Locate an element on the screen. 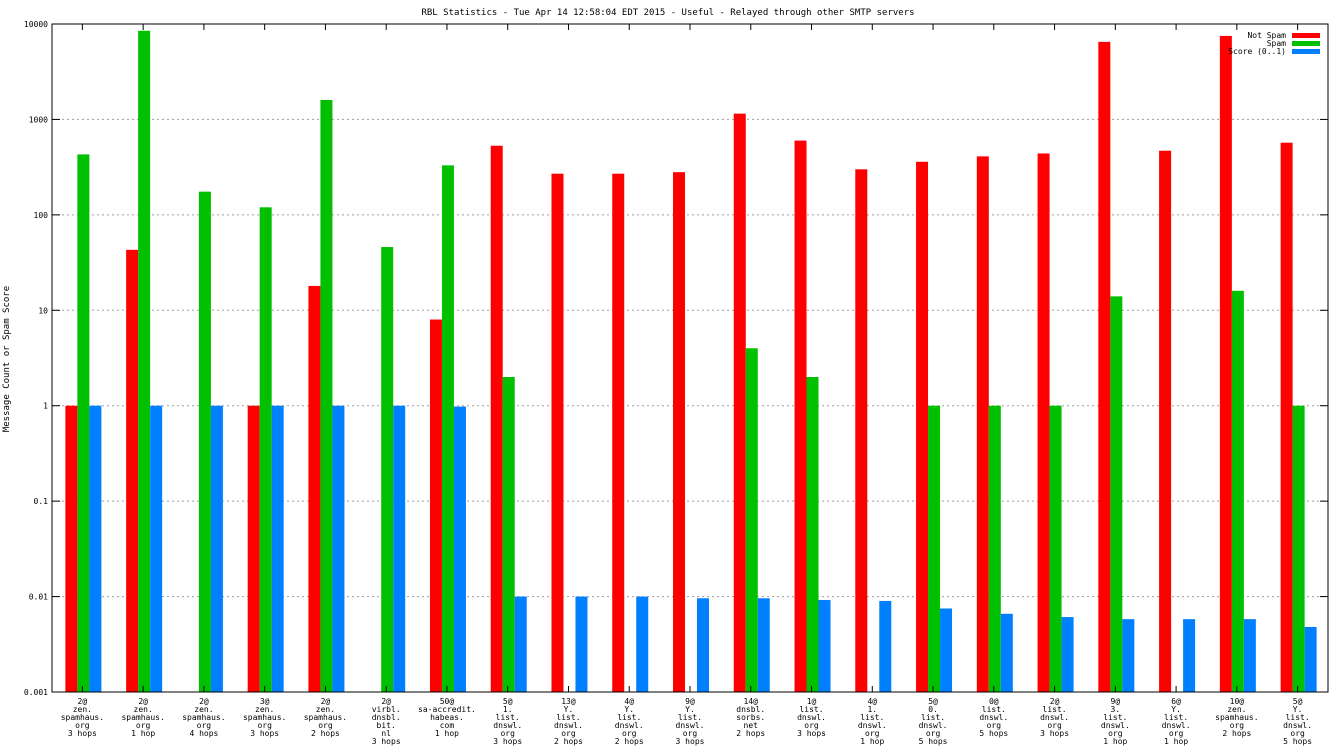  x-tick-label-line: net is located at coordinates (751, 725).